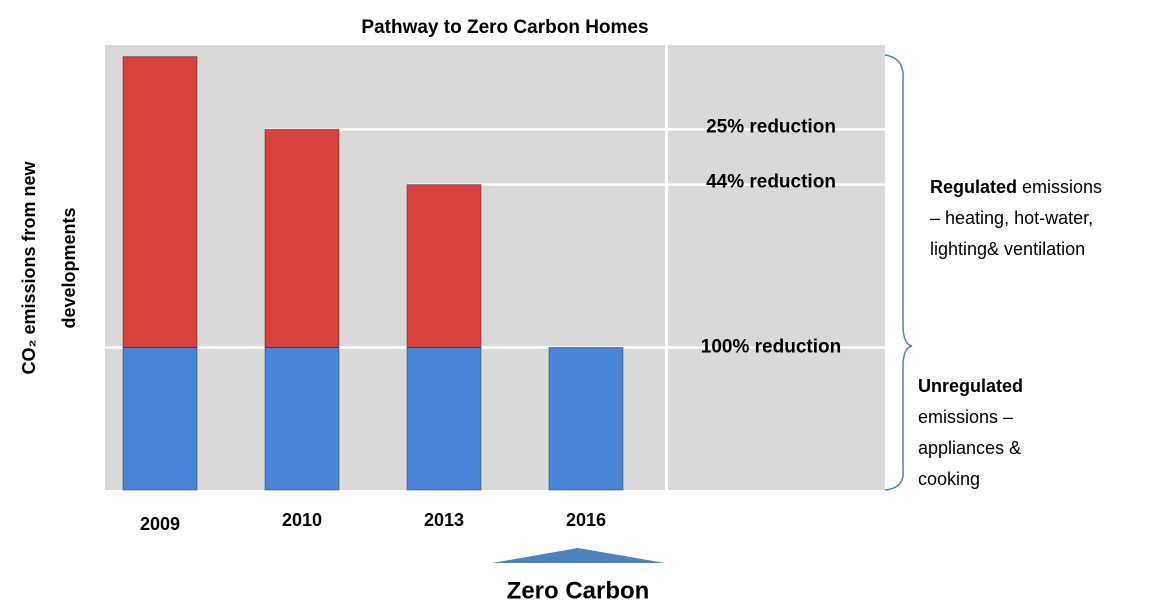 This screenshot has height=605, width=1170. Describe the element at coordinates (444, 520) in the screenshot. I see `x-tick-label: 2013` at that location.